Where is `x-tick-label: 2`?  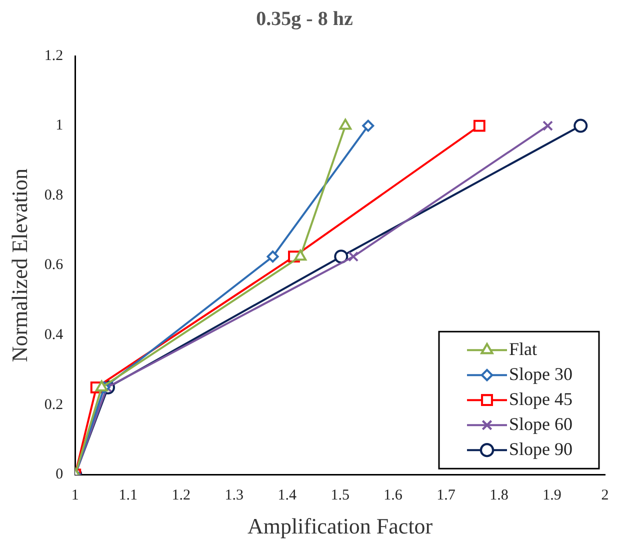
x-tick-label: 2 is located at coordinates (605, 496).